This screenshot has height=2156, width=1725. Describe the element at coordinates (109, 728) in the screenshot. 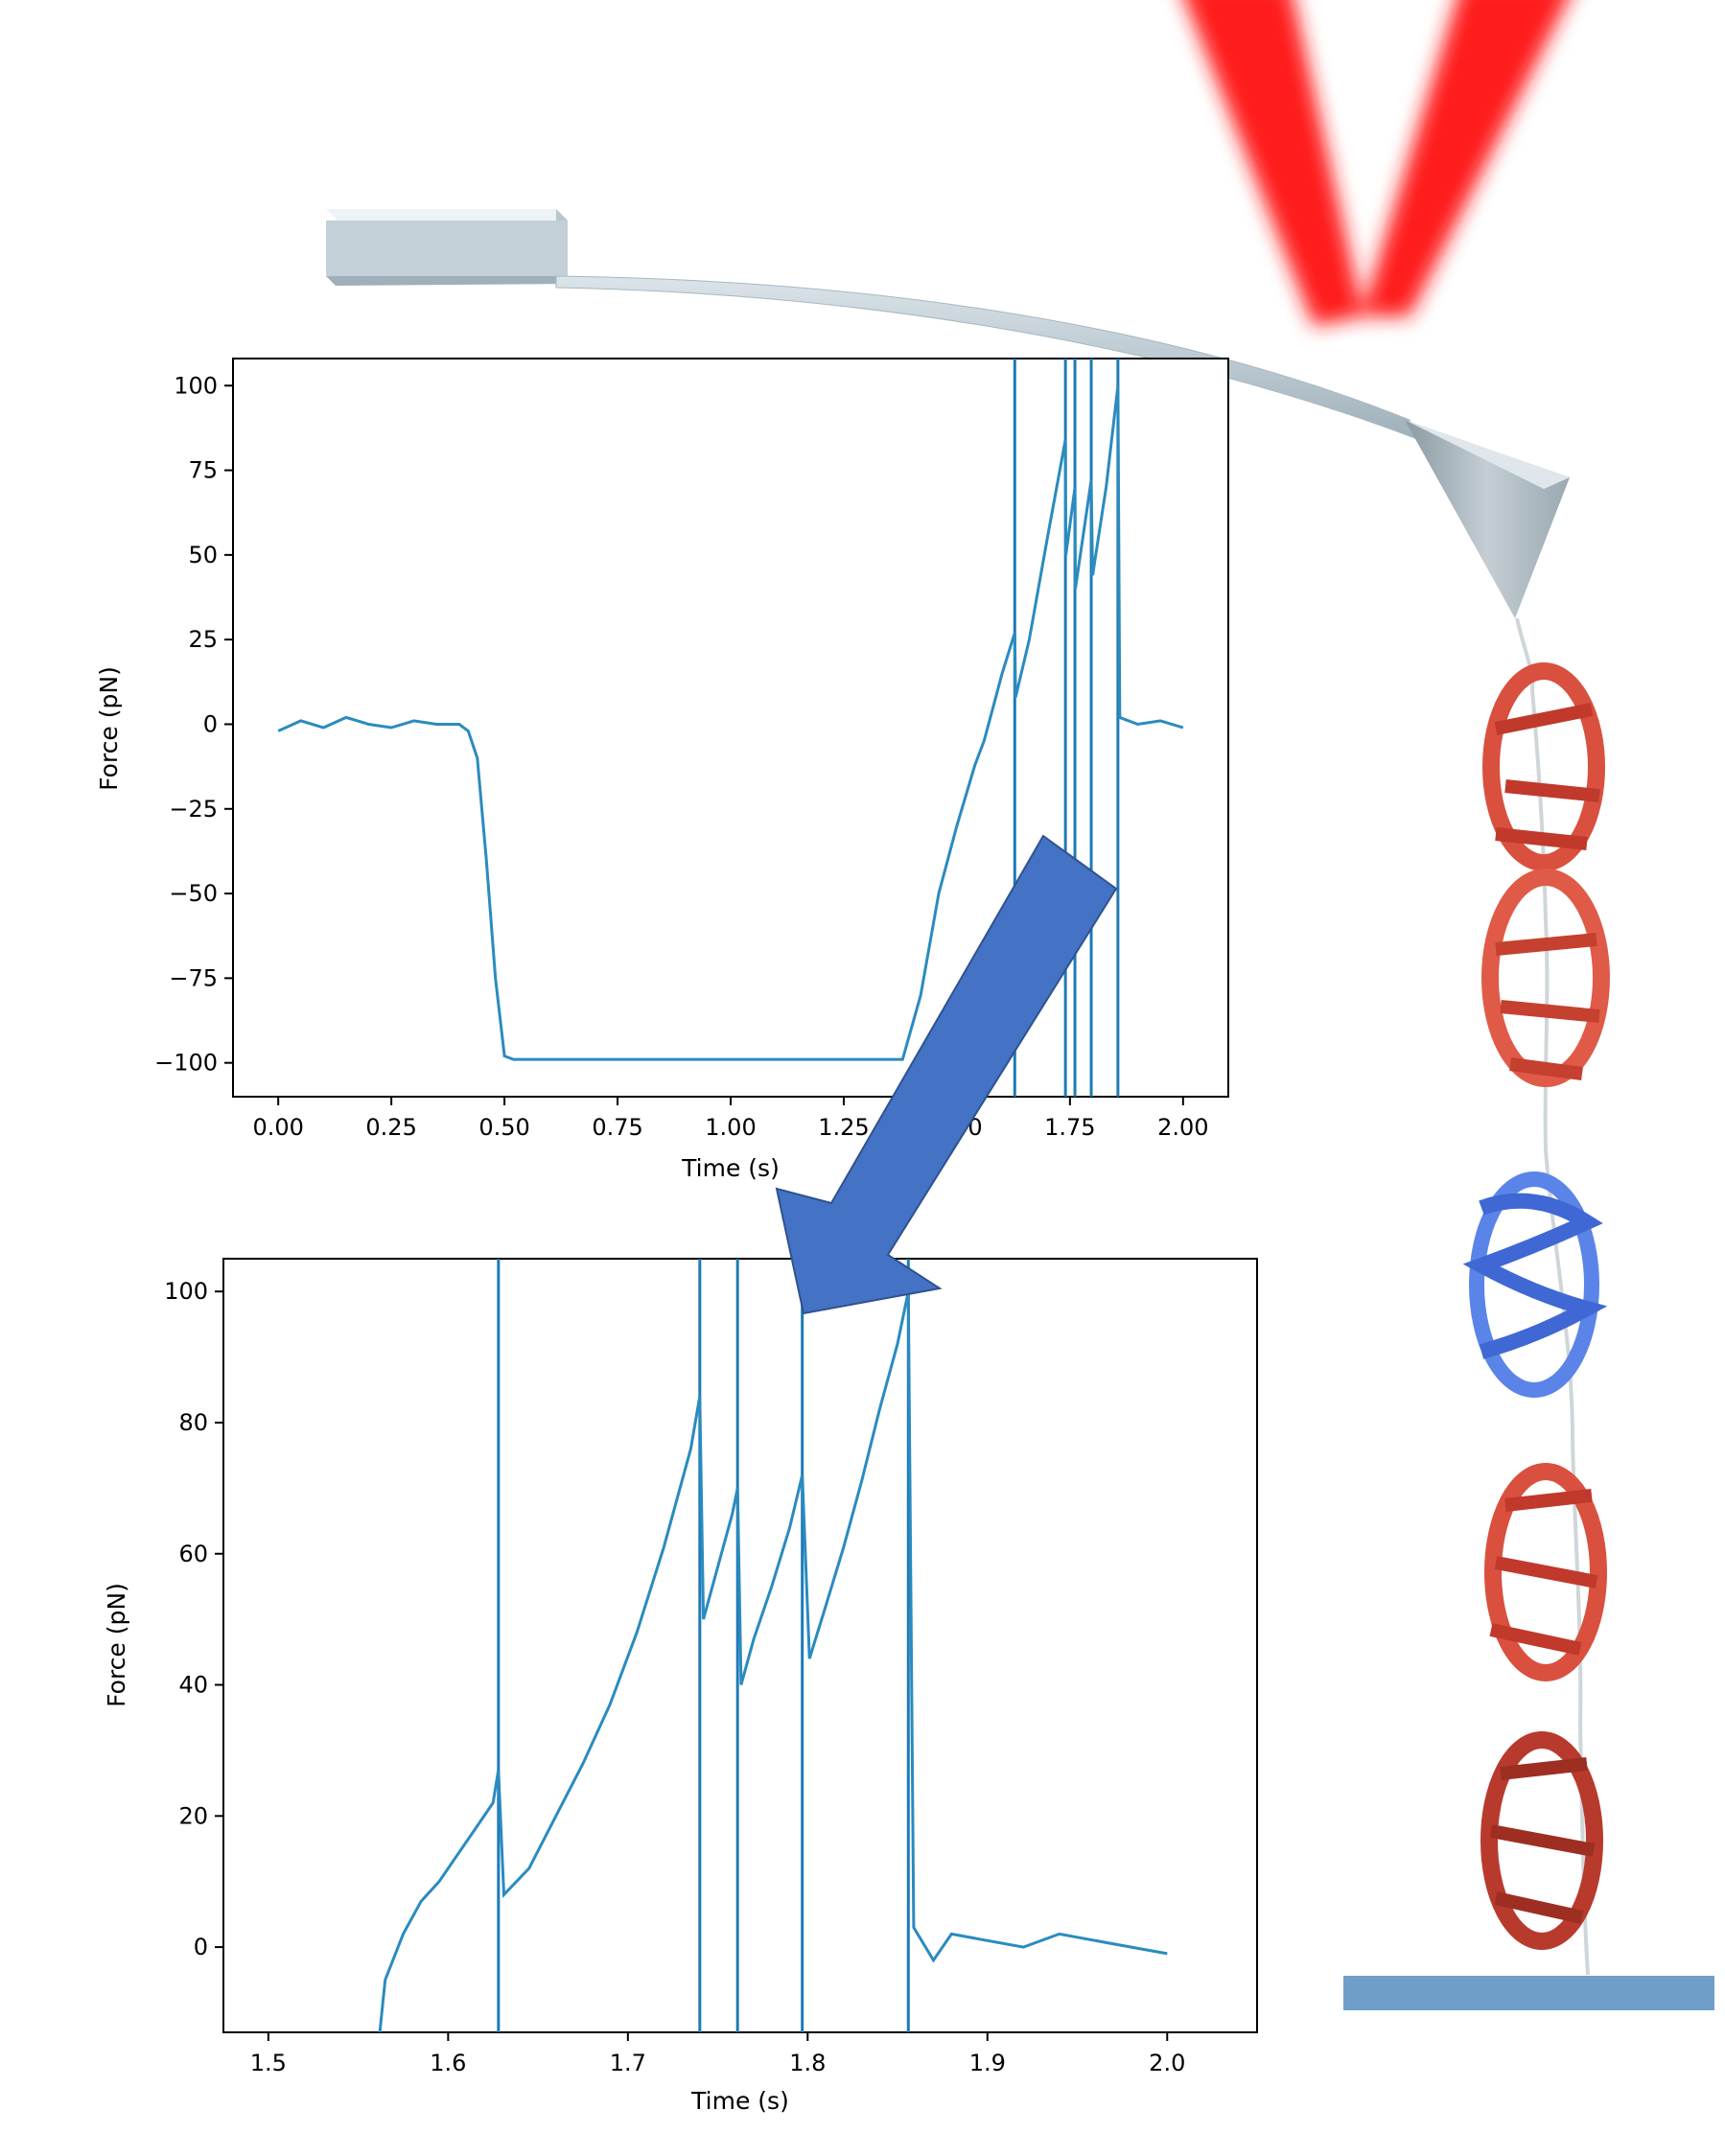

I see `top-y-axis-label: Force (pN)` at that location.